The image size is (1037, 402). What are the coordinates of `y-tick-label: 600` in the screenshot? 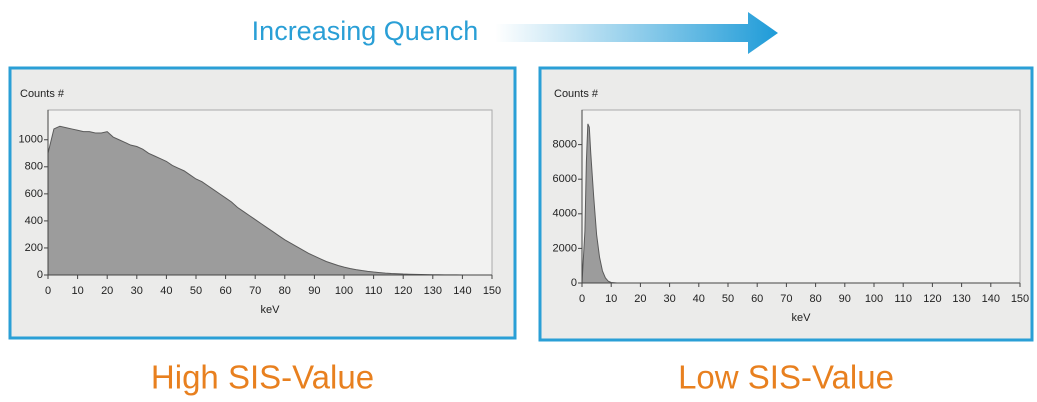 It's located at (34, 194).